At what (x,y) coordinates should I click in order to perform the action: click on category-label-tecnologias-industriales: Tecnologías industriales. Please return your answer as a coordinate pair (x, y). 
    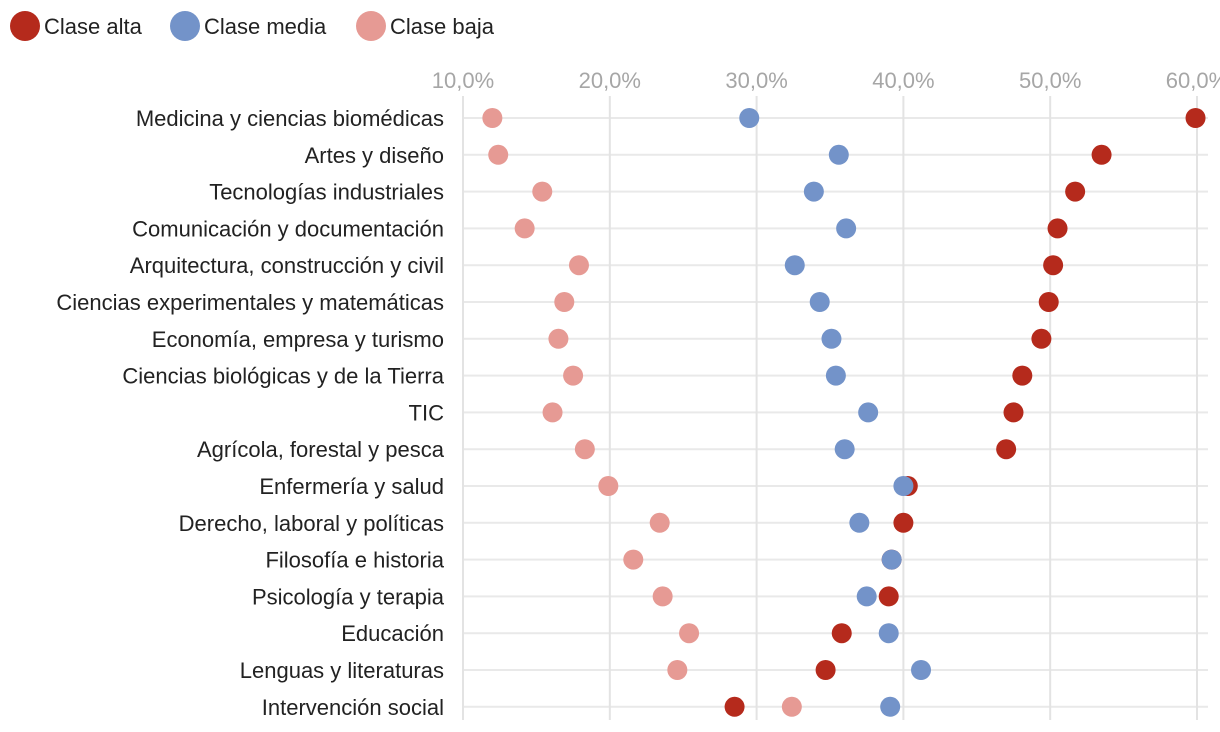
    Looking at the image, I should click on (326, 192).